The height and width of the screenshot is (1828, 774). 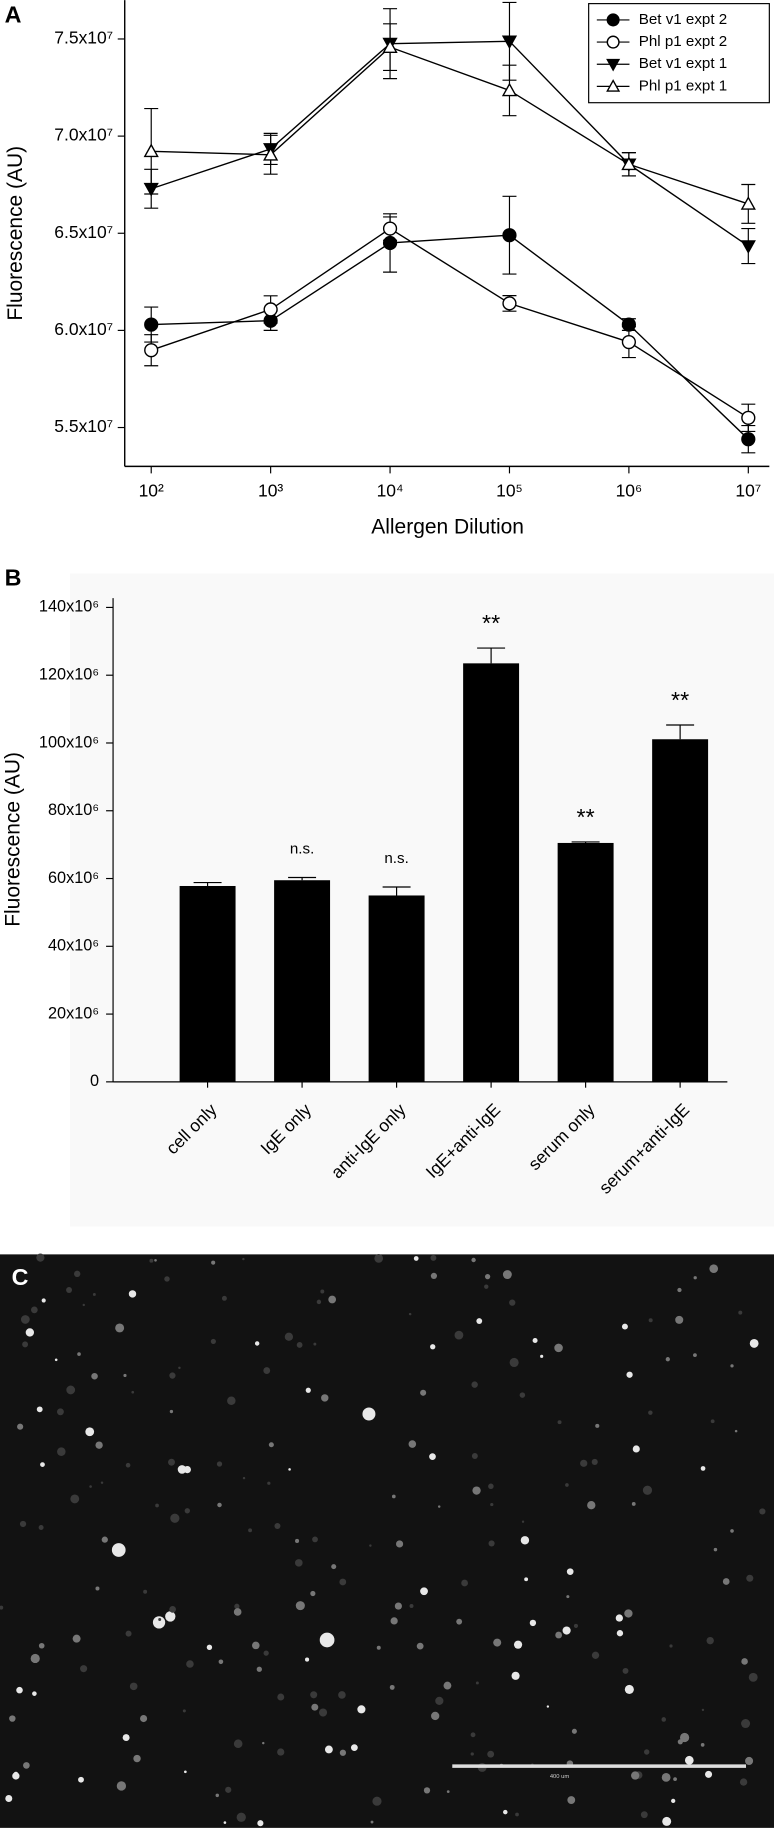 What do you see at coordinates (83, 426) in the screenshot?
I see `y-tick-label: 5.5x10⁷` at bounding box center [83, 426].